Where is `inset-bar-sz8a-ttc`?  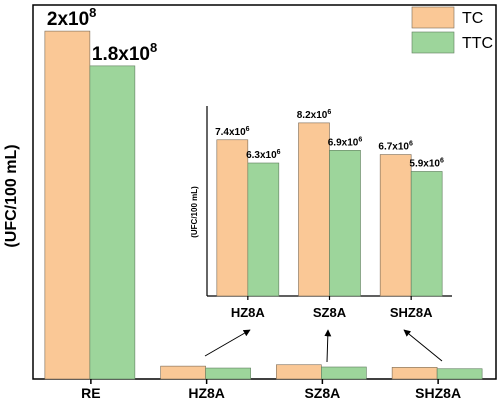
inset-bar-sz8a-ttc is located at coordinates (345, 223).